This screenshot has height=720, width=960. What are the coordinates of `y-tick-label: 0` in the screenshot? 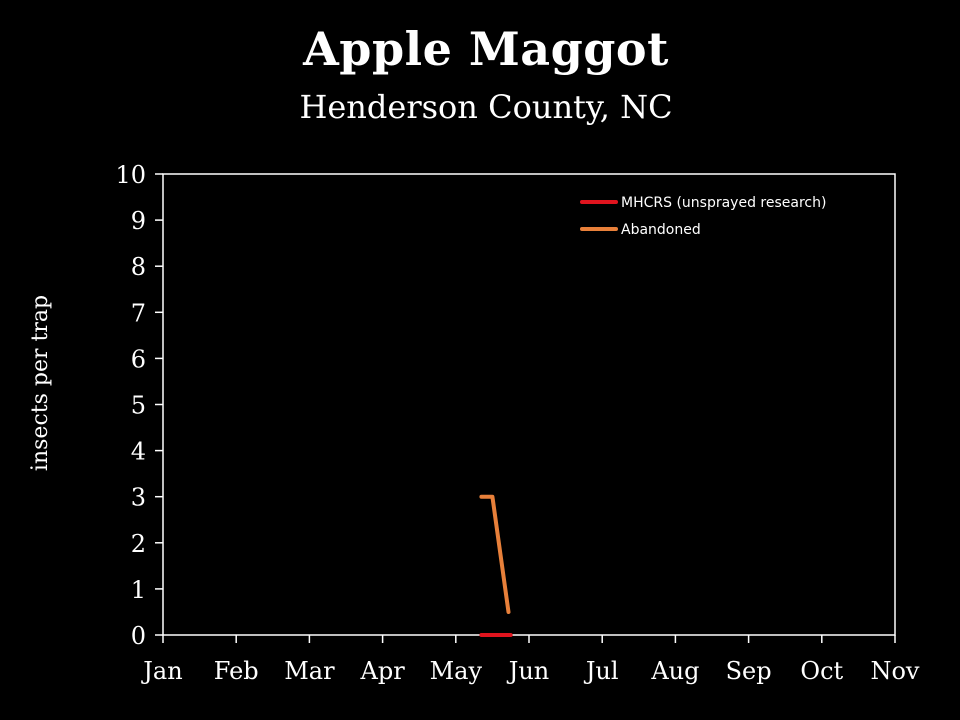 It's located at (138, 636).